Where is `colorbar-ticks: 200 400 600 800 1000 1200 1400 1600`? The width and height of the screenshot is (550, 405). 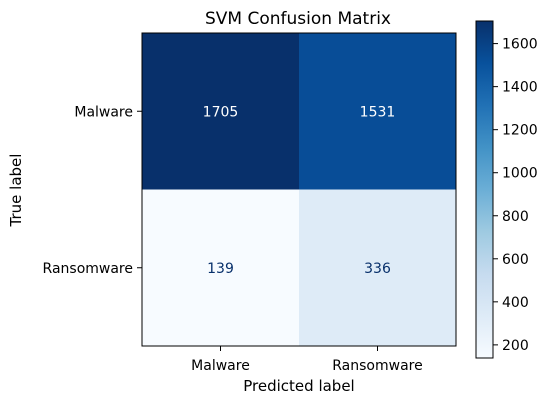
colorbar-ticks: 200 400 600 800 1000 1200 1400 1600 is located at coordinates (515, 195).